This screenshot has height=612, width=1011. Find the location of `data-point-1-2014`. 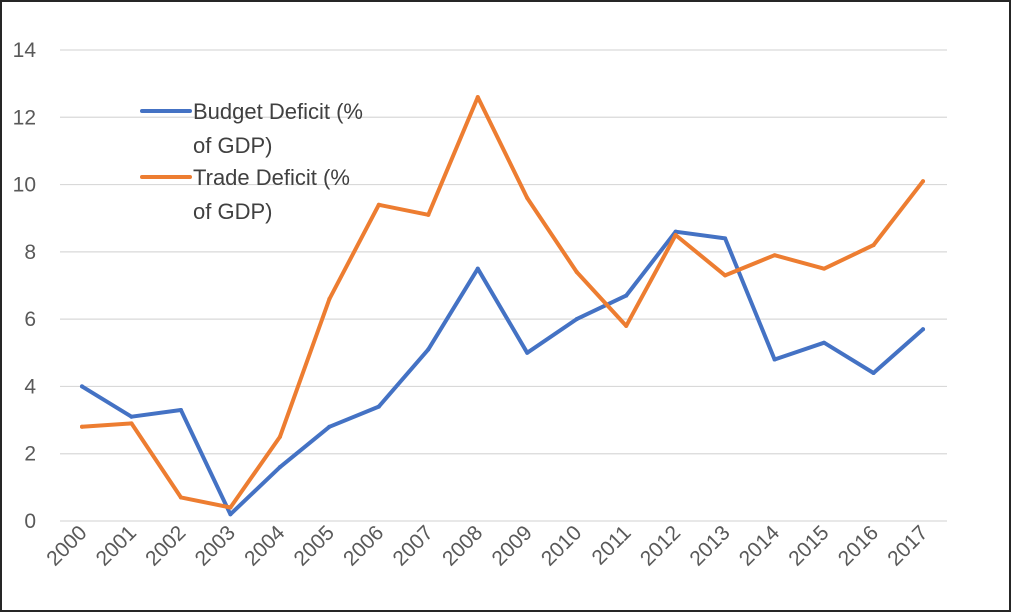

data-point-1-2014 is located at coordinates (774, 359).